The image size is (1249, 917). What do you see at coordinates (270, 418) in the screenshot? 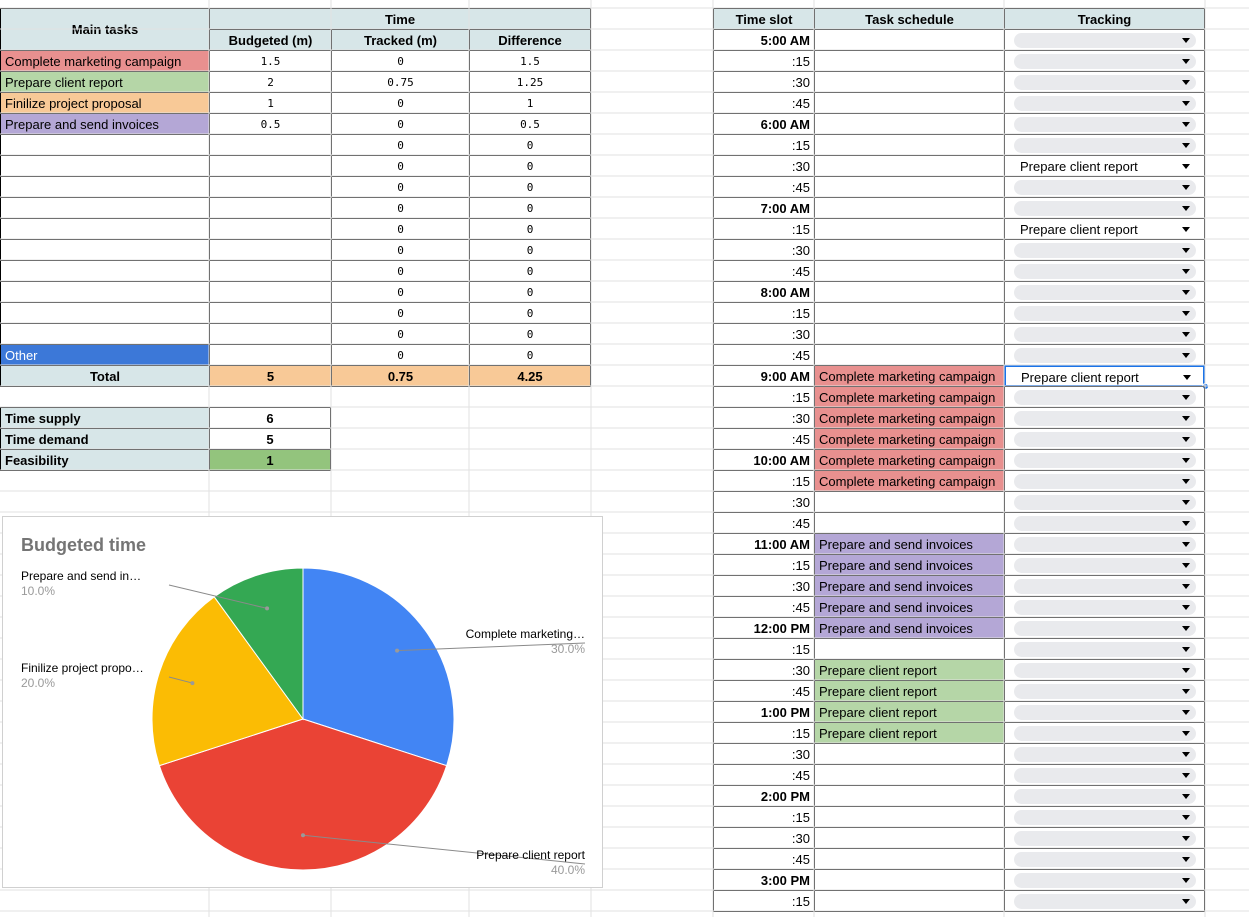
I see `summary-value: 6` at bounding box center [270, 418].